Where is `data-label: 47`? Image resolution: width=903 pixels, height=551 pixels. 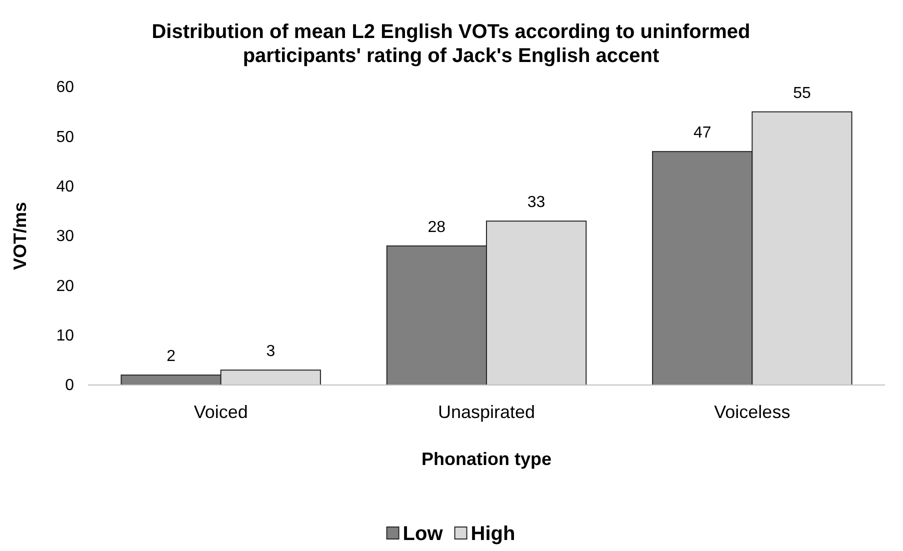
data-label: 47 is located at coordinates (702, 133).